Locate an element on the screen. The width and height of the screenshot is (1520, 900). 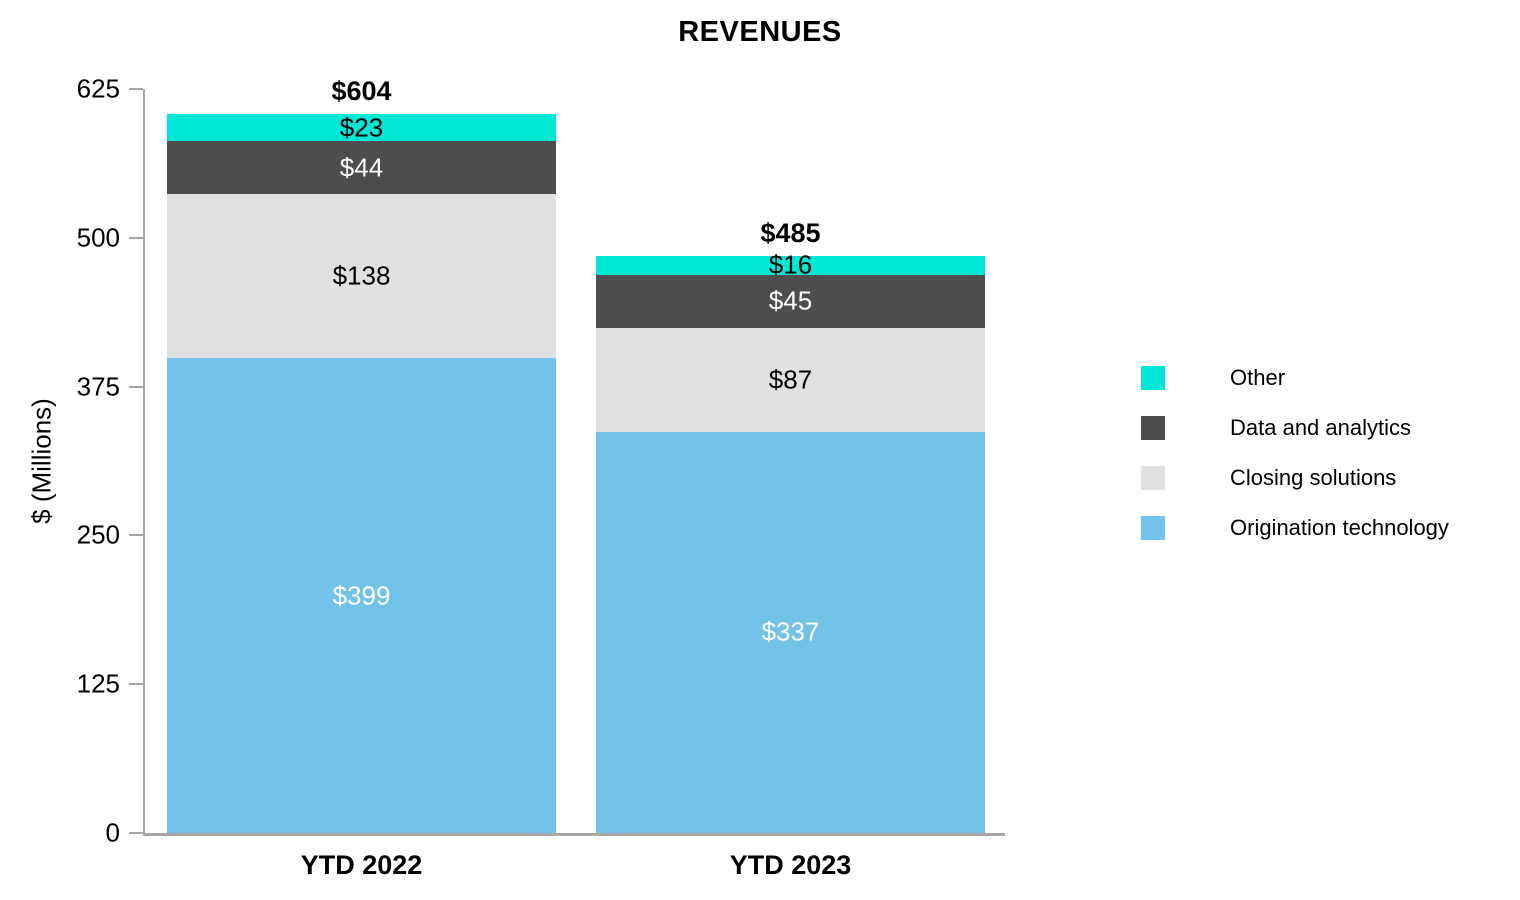
y-tick-label: 125 is located at coordinates (98, 683).